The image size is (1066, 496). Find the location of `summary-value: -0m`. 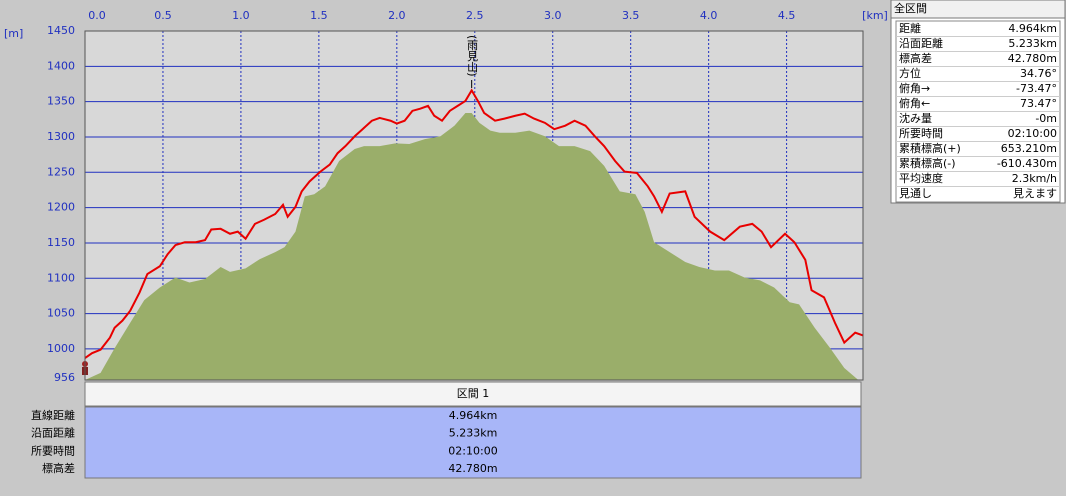

summary-value: -0m is located at coordinates (1046, 118).